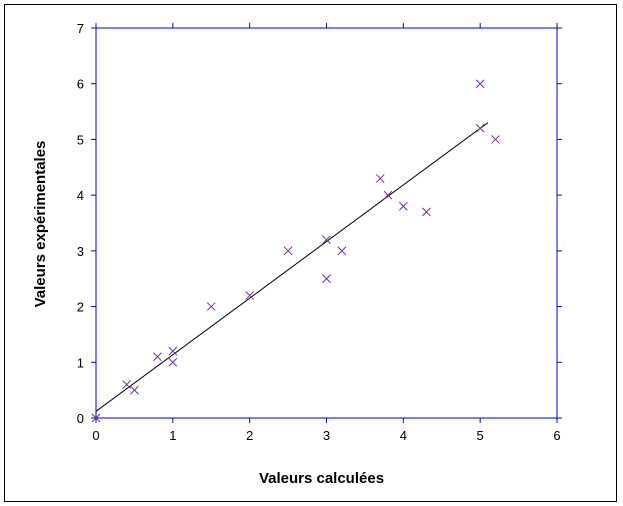  Describe the element at coordinates (249, 435) in the screenshot. I see `x-tick-label: 2` at that location.